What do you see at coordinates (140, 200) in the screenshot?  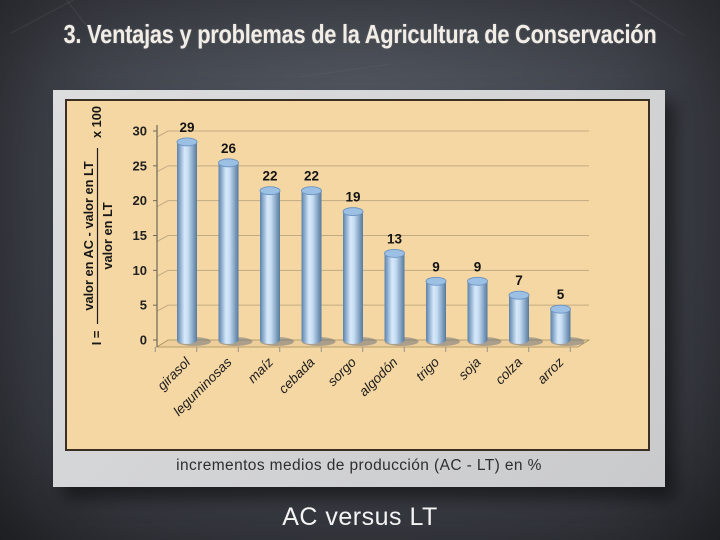 I see `ytick-label: 20` at bounding box center [140, 200].